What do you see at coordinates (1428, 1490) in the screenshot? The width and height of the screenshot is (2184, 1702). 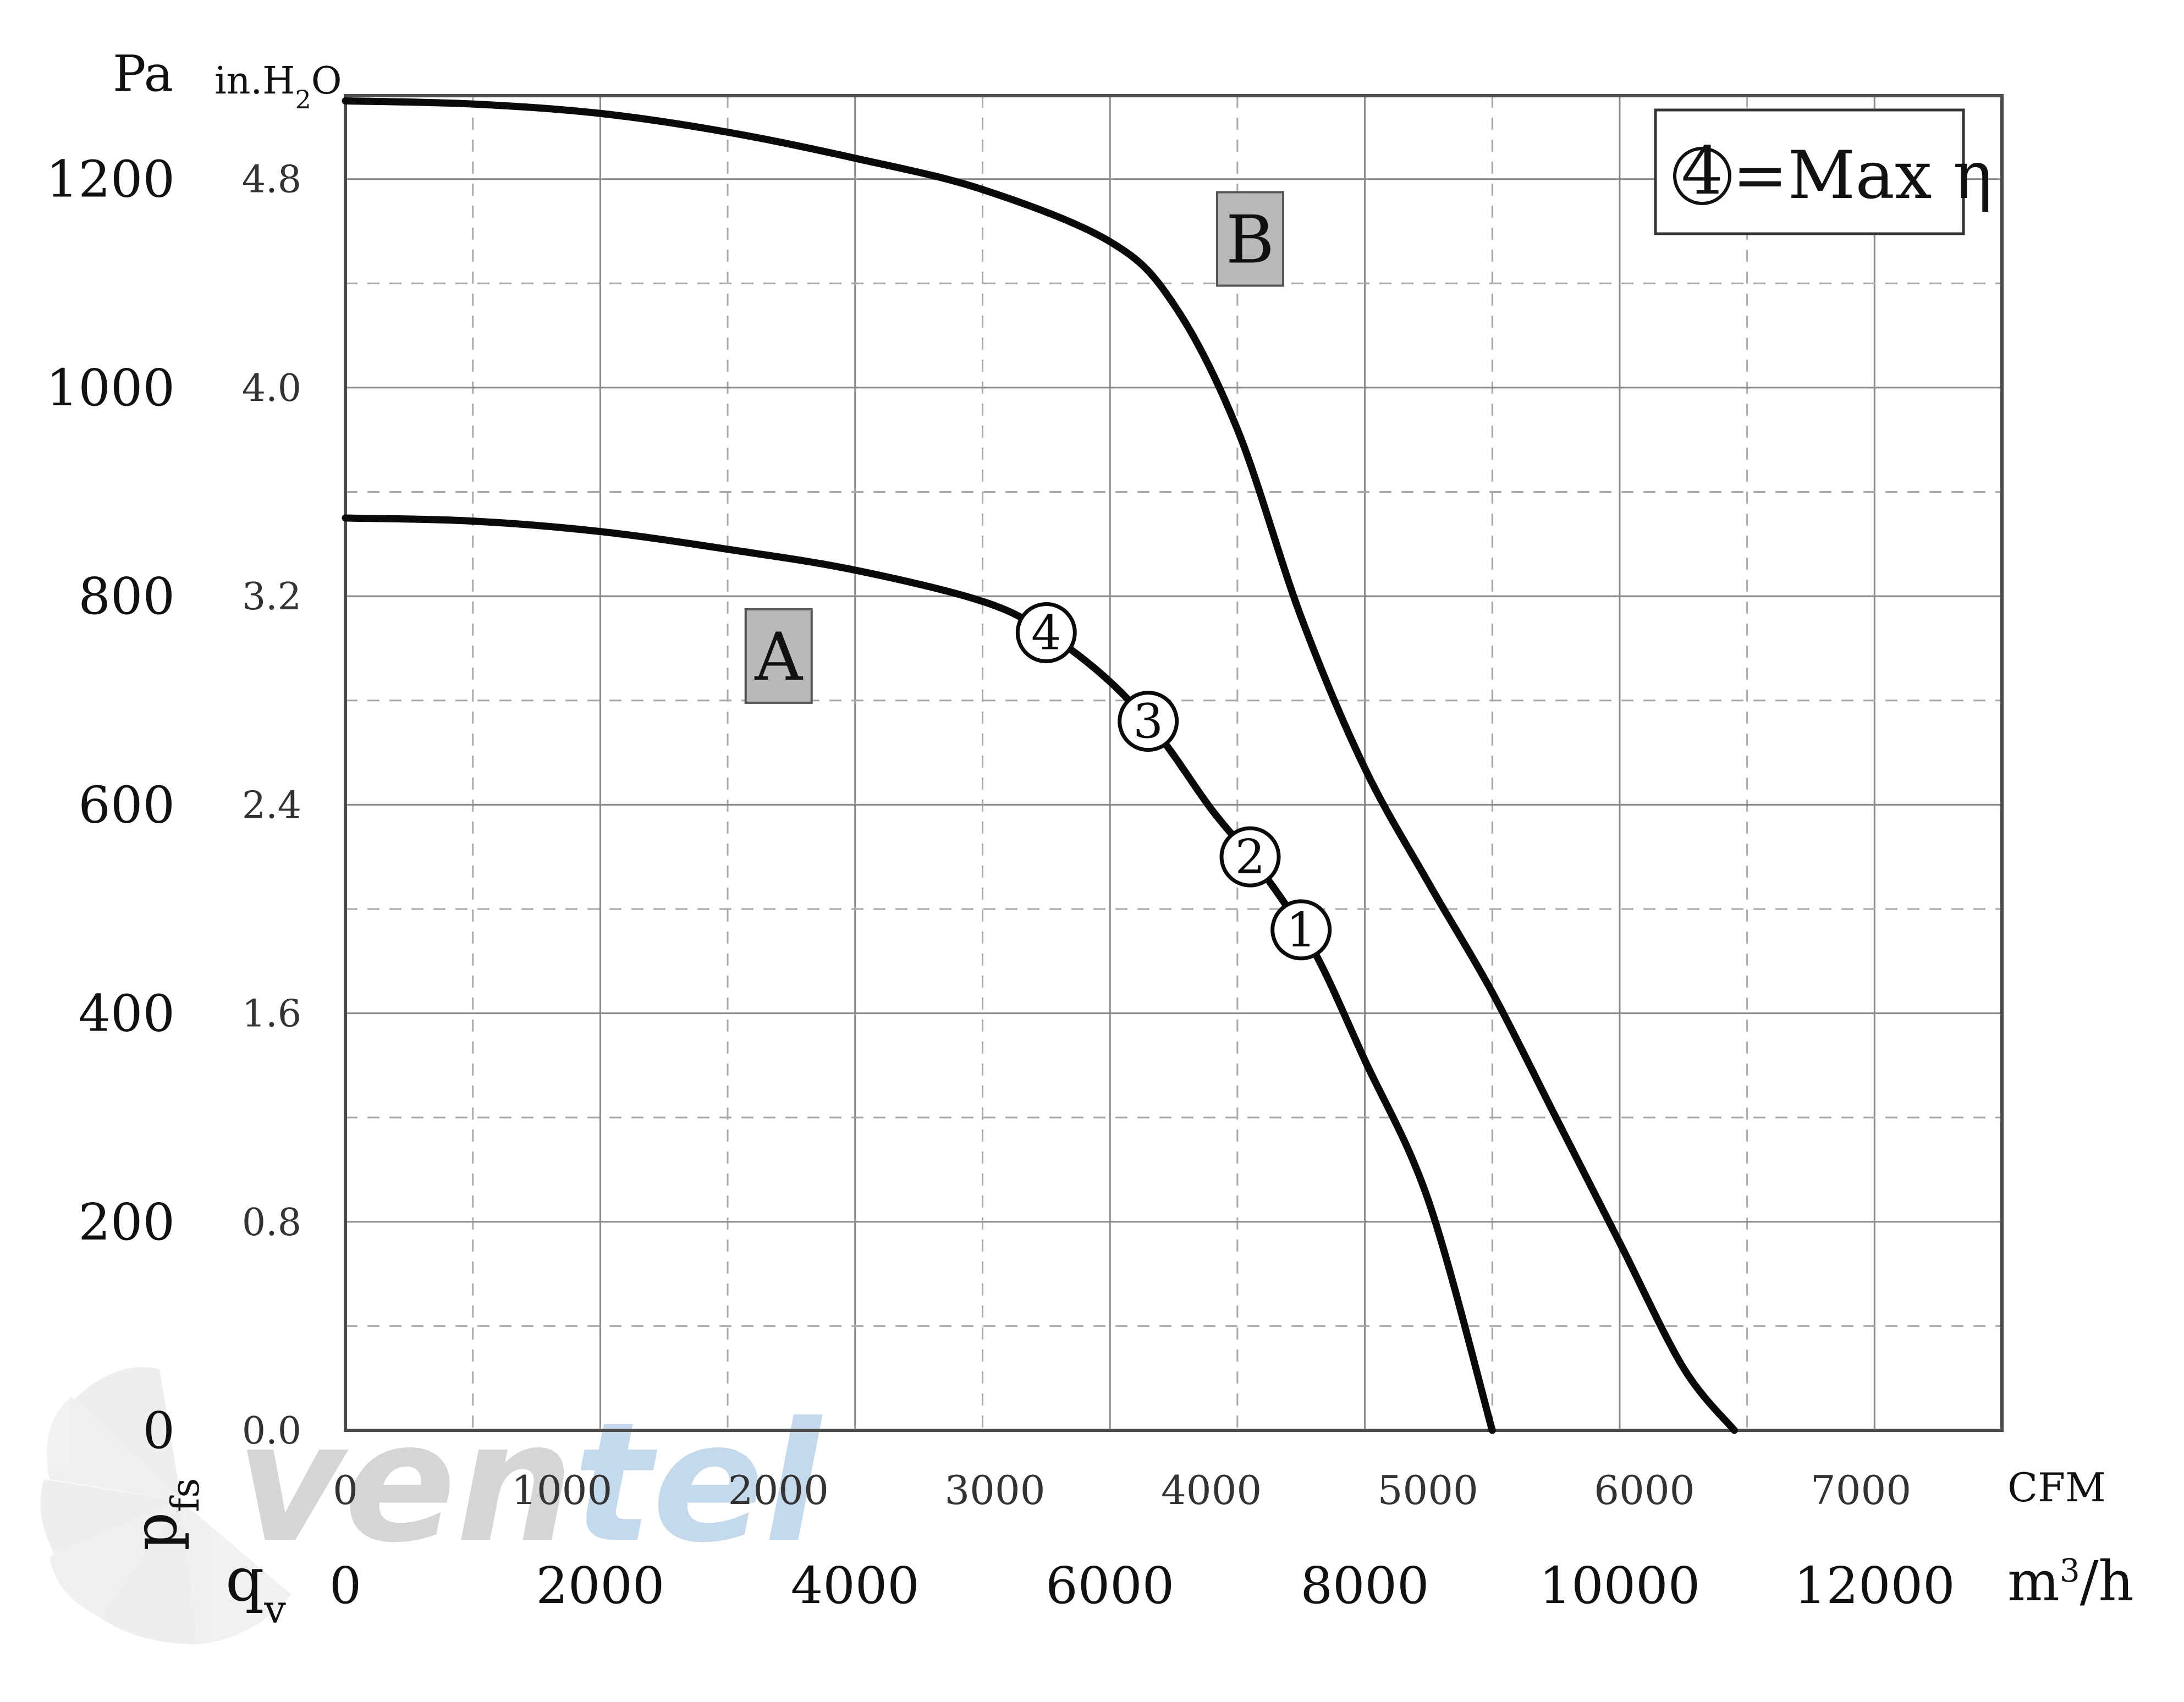 I see `cfm-tick-label: 5000` at bounding box center [1428, 1490].